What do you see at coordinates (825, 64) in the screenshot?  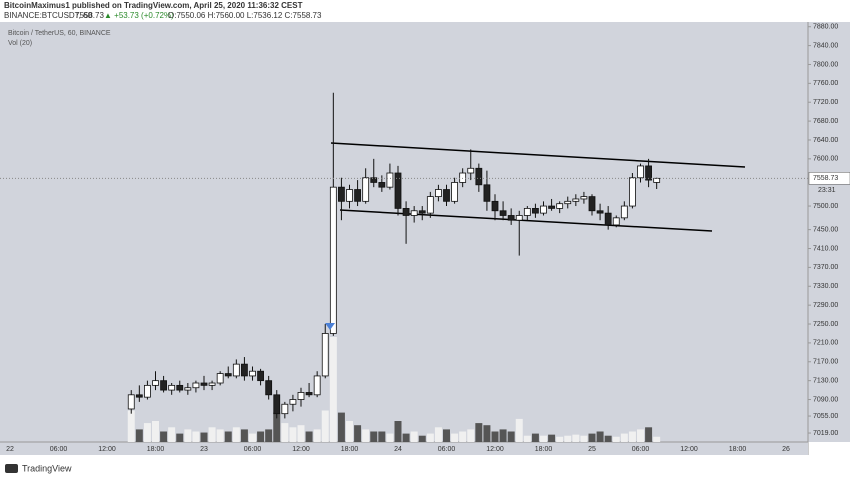 I see `y-tick-label: 7800.00` at bounding box center [825, 64].